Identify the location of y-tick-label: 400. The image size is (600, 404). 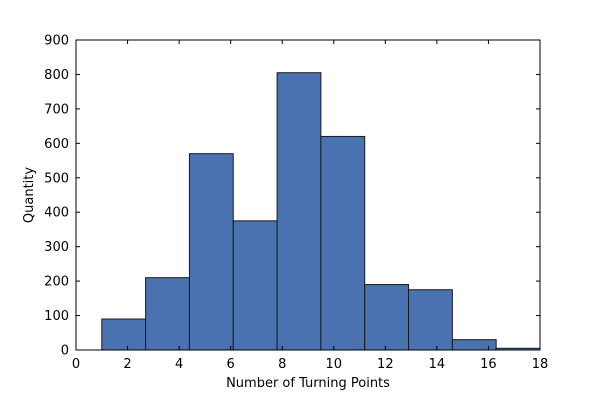
(56, 213).